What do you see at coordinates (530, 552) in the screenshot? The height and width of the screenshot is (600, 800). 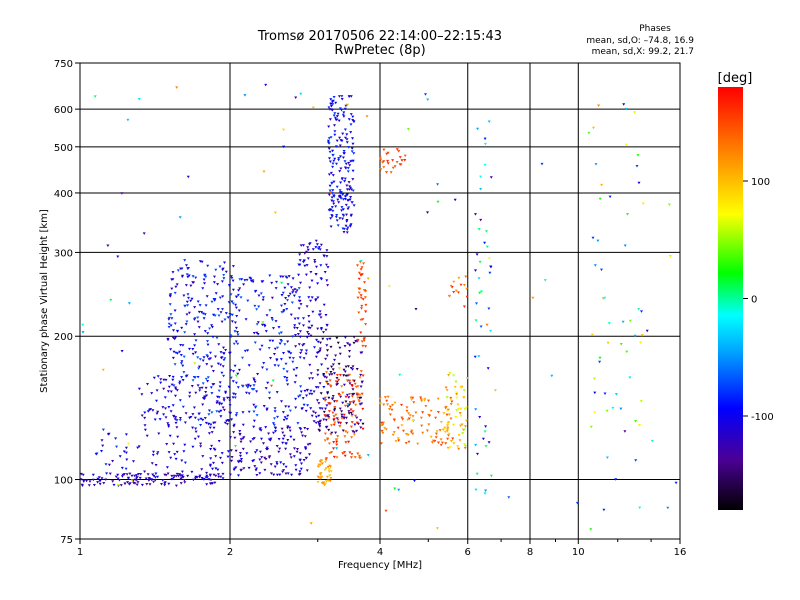 I see `x-tick-label: 8` at bounding box center [530, 552].